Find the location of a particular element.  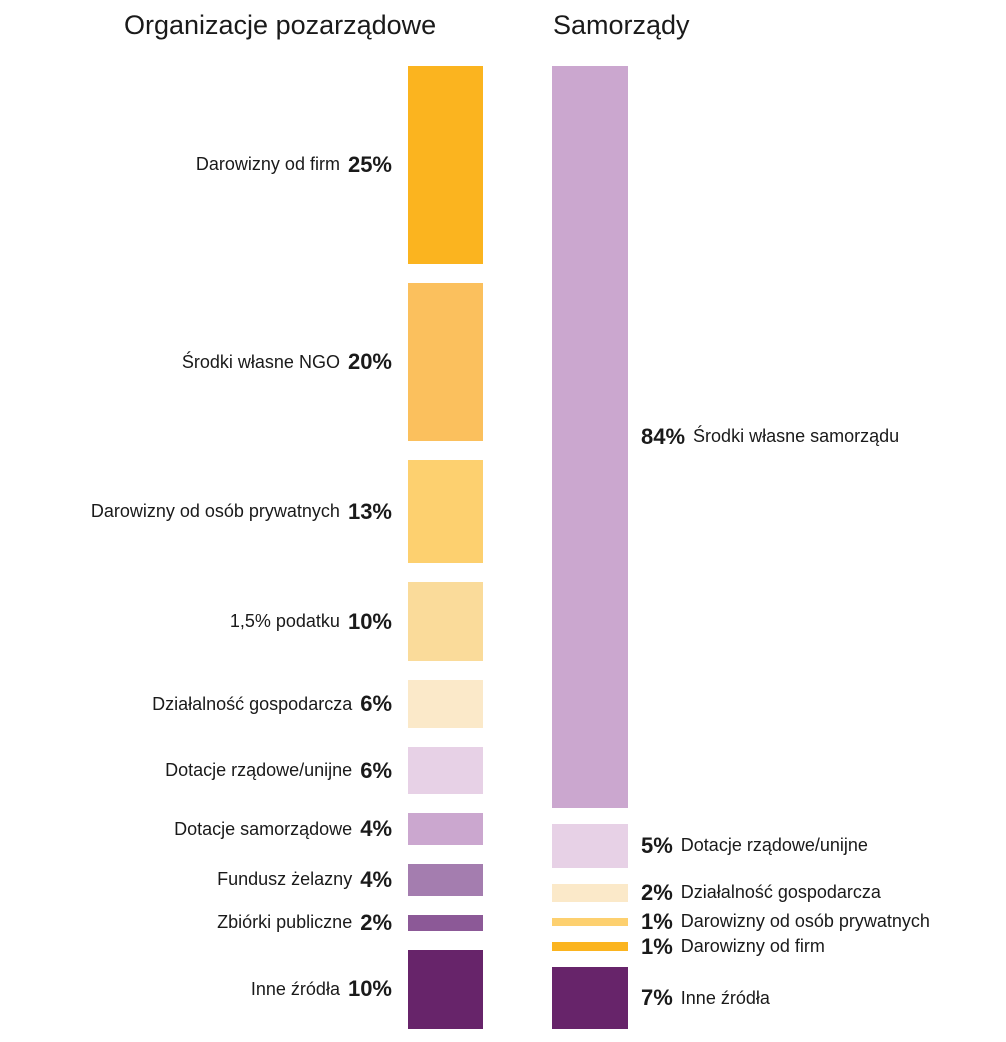

ngo-label-1-5-podatku: 1,5% podatku 10% is located at coordinates (311, 622).